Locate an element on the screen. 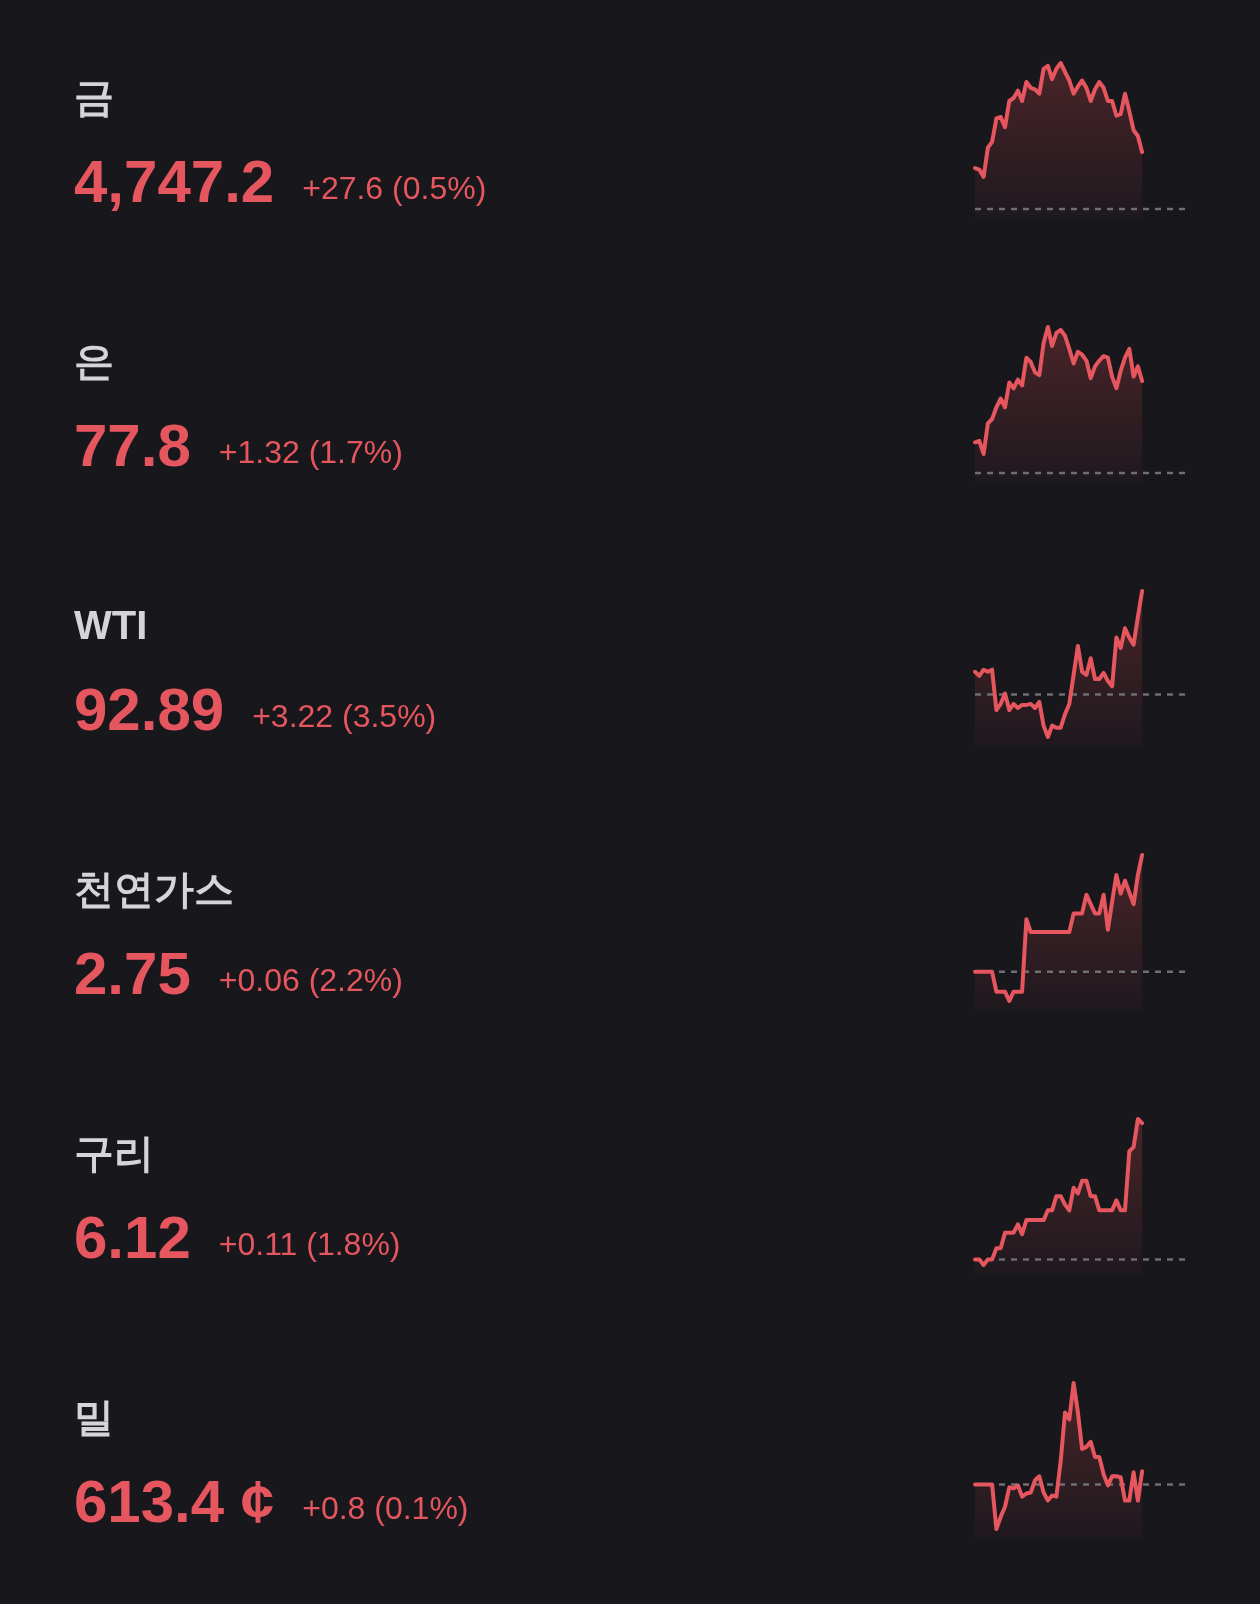  text: 92.89 is located at coordinates (149, 709).